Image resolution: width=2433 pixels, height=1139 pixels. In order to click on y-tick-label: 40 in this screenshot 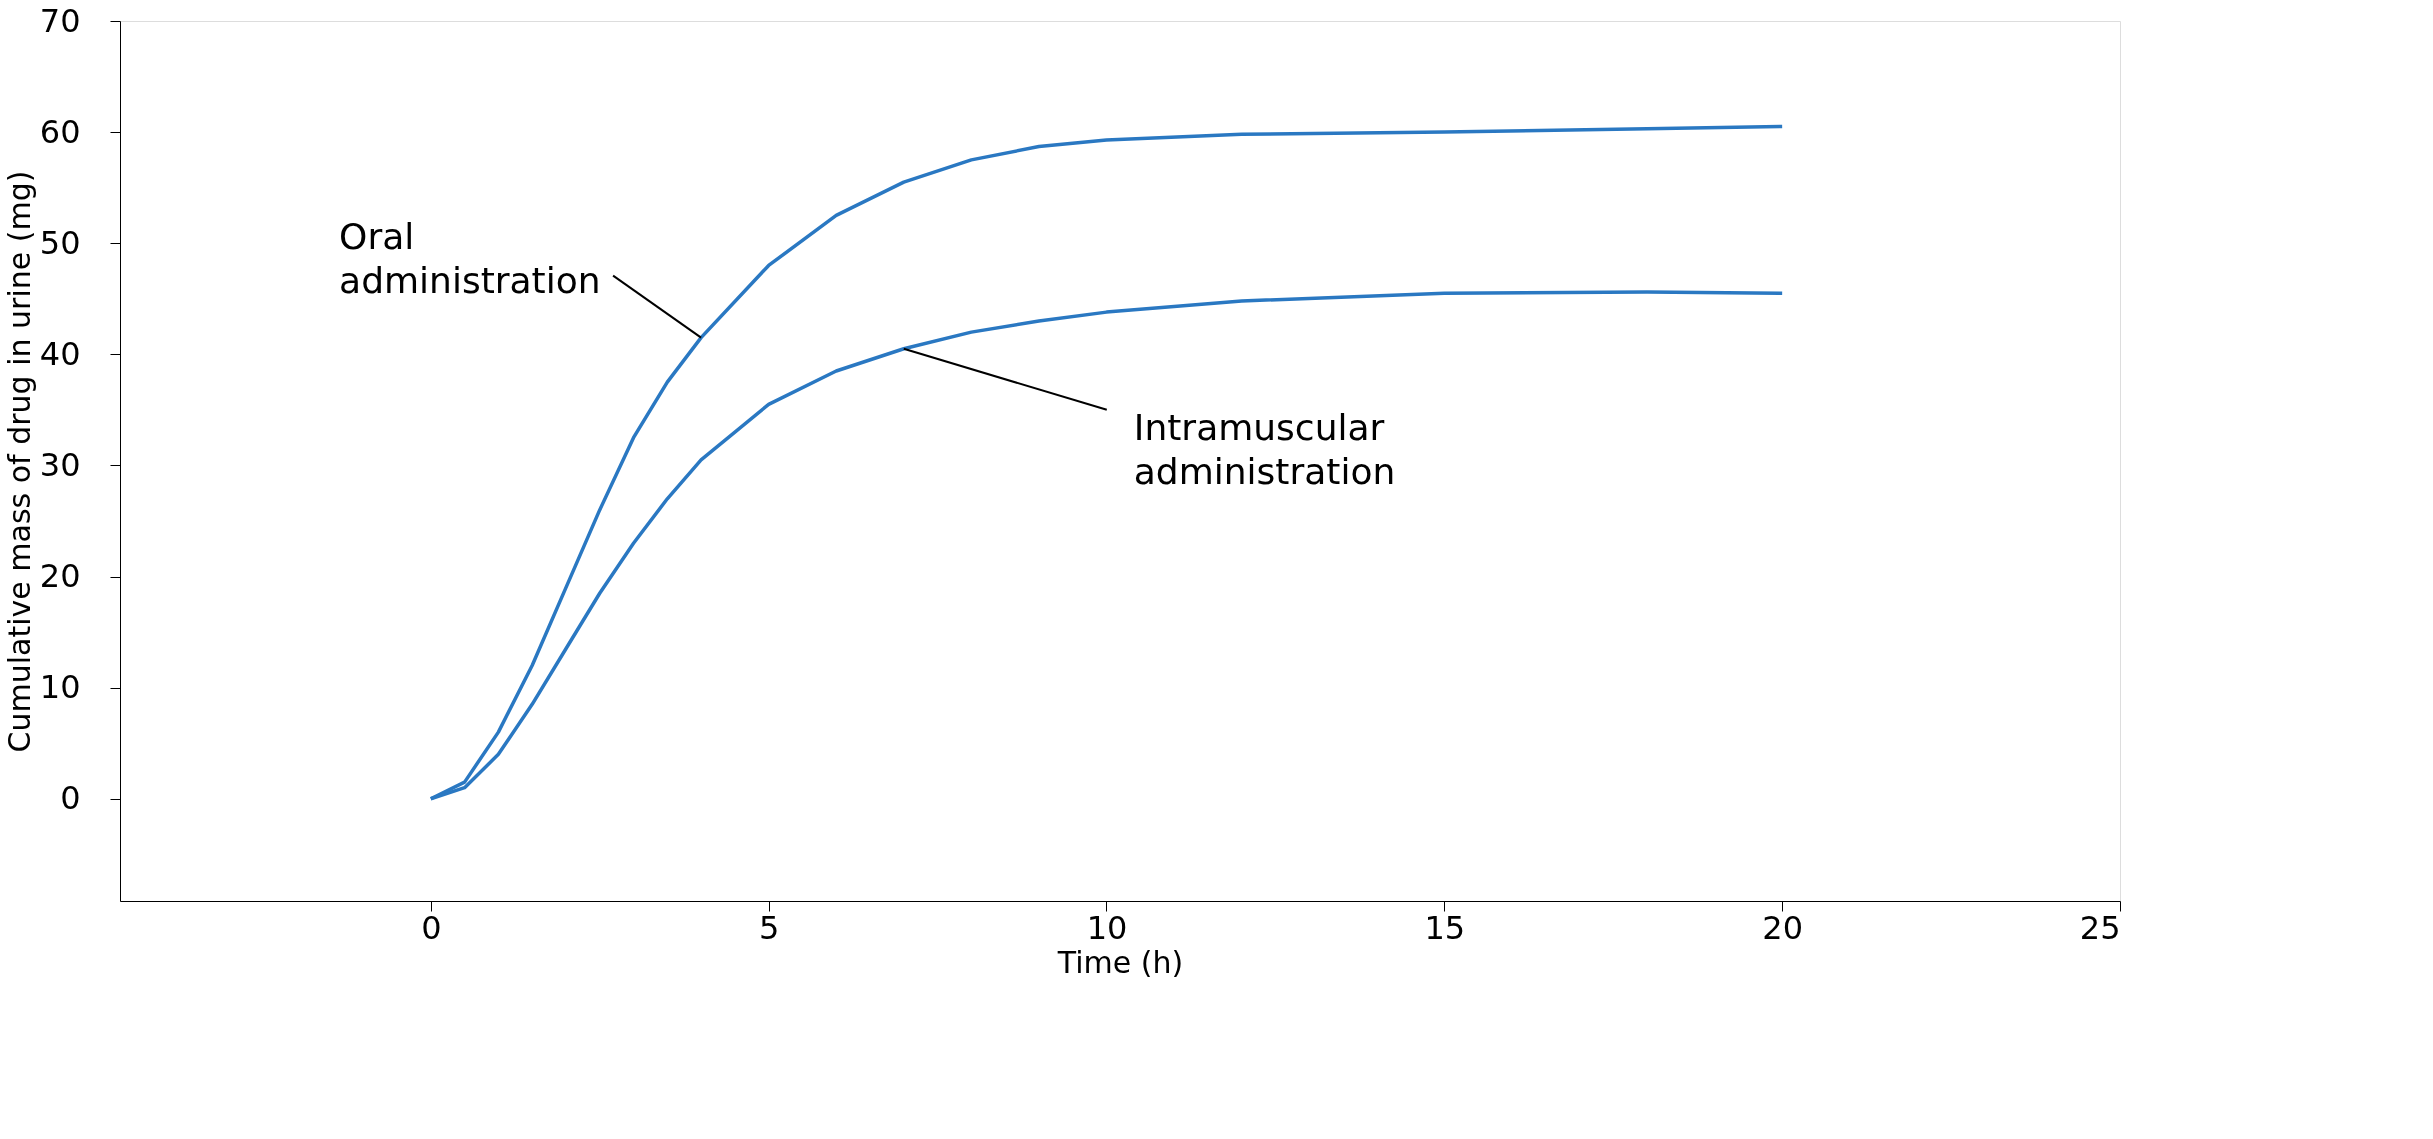, I will do `click(60, 353)`.